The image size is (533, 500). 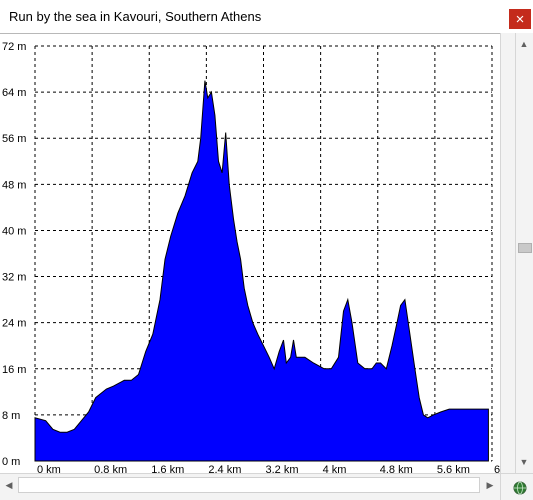 What do you see at coordinates (14, 185) in the screenshot?
I see `y-tick-label: 48 m` at bounding box center [14, 185].